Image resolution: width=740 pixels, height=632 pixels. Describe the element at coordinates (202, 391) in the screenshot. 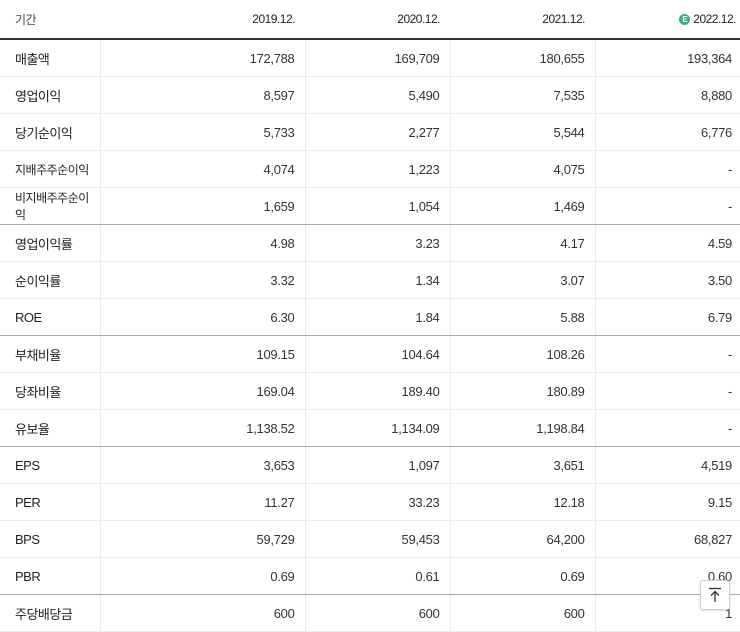

I see `table-cell: 169.04` at that location.